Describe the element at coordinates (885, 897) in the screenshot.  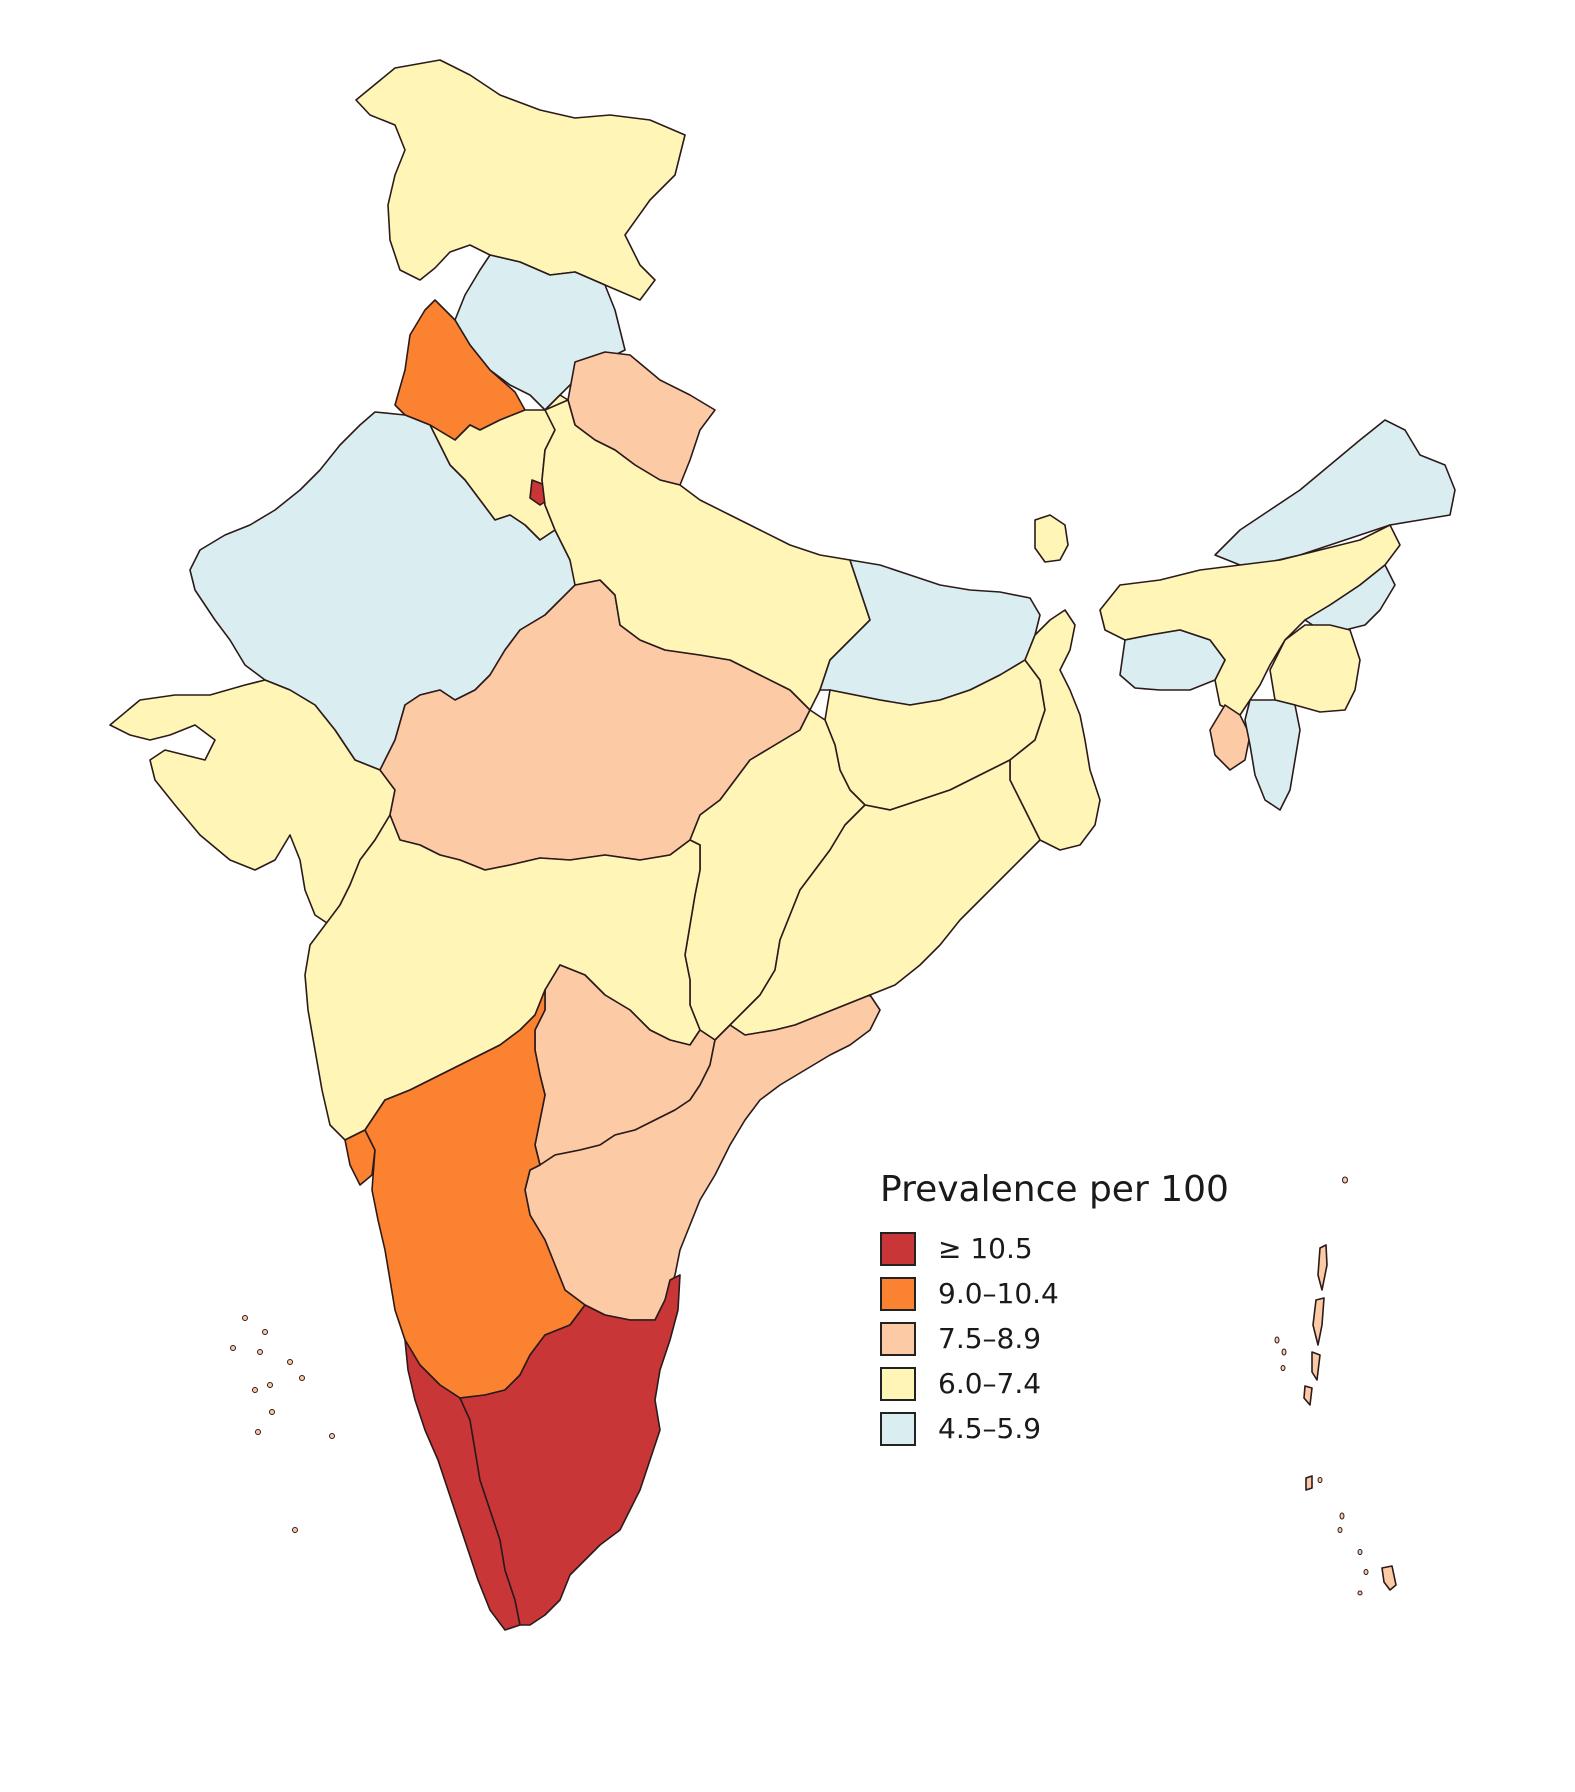
I see `region-odisha` at that location.